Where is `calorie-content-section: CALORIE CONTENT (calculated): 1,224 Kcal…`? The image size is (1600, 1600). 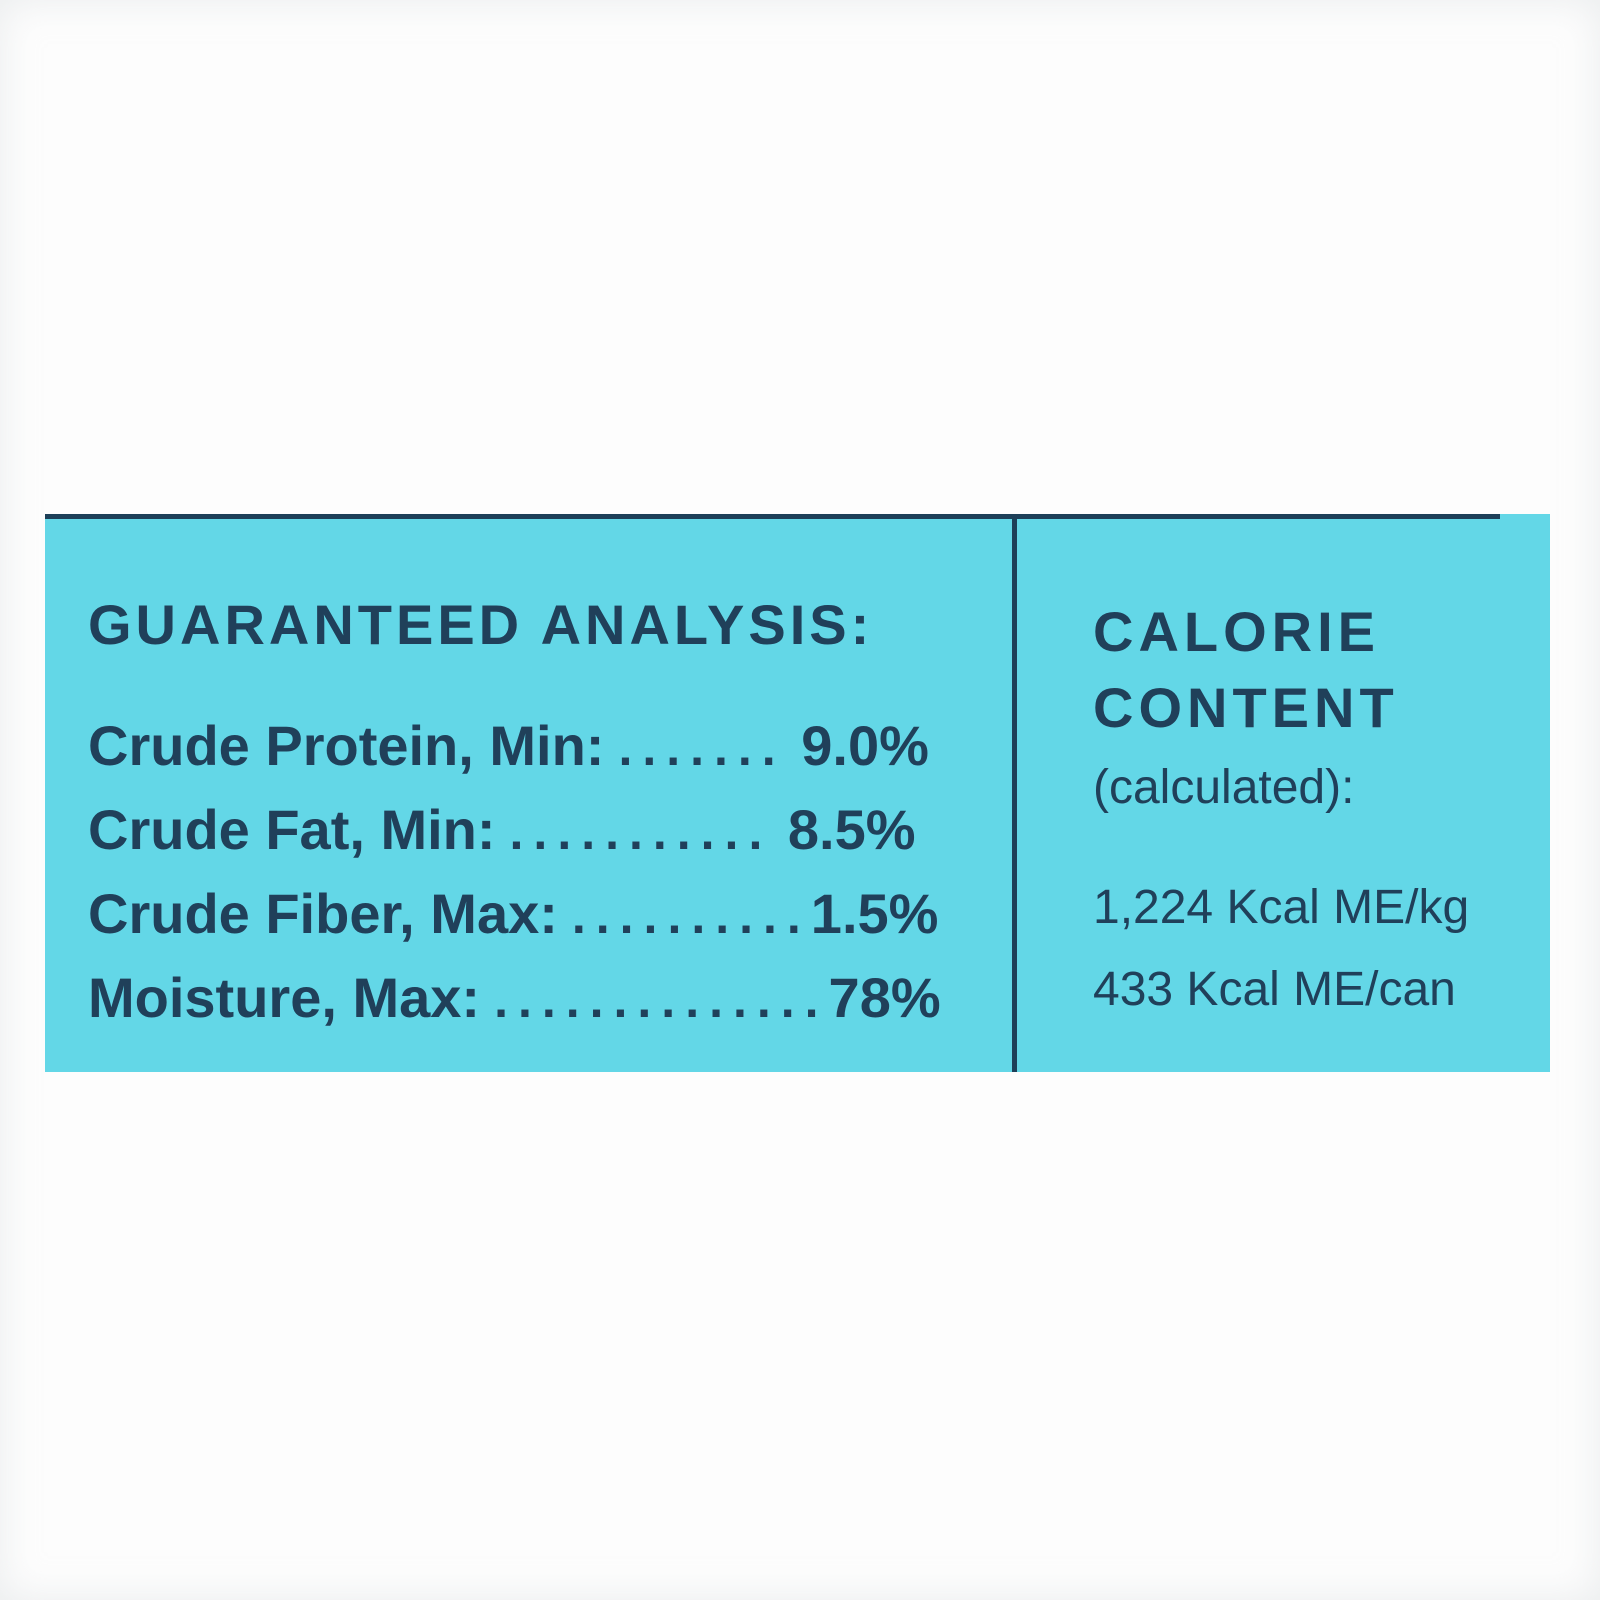 calorie-content-section: CALORIE CONTENT (calculated): 1,224 Kcal… is located at coordinates (1328, 812).